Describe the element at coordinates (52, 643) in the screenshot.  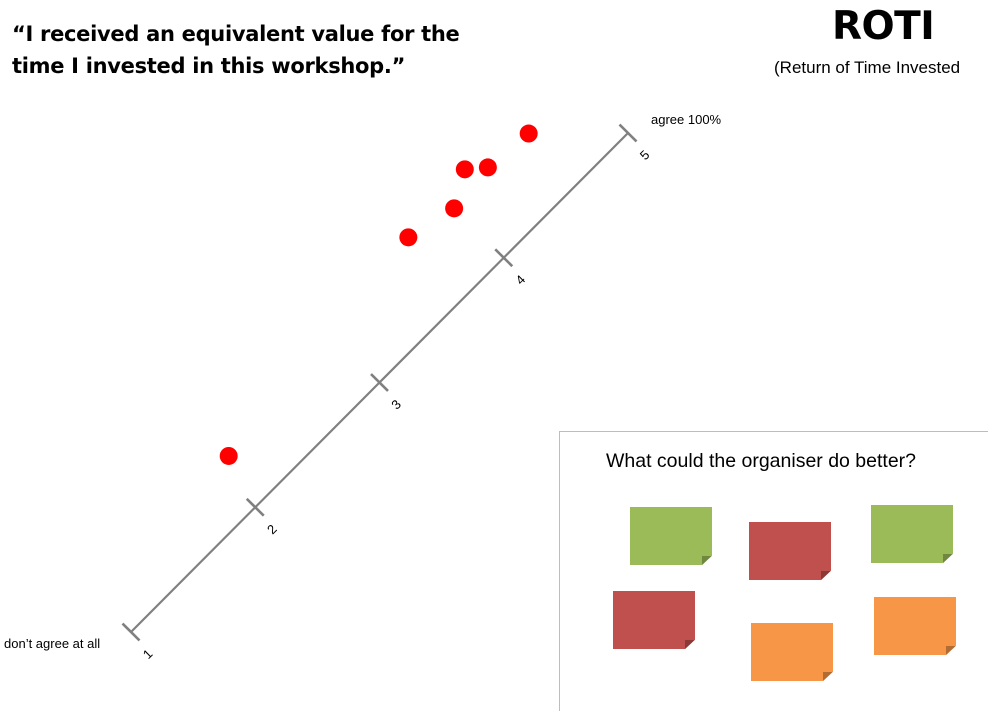
I see `min-label: don’t agree at all` at that location.